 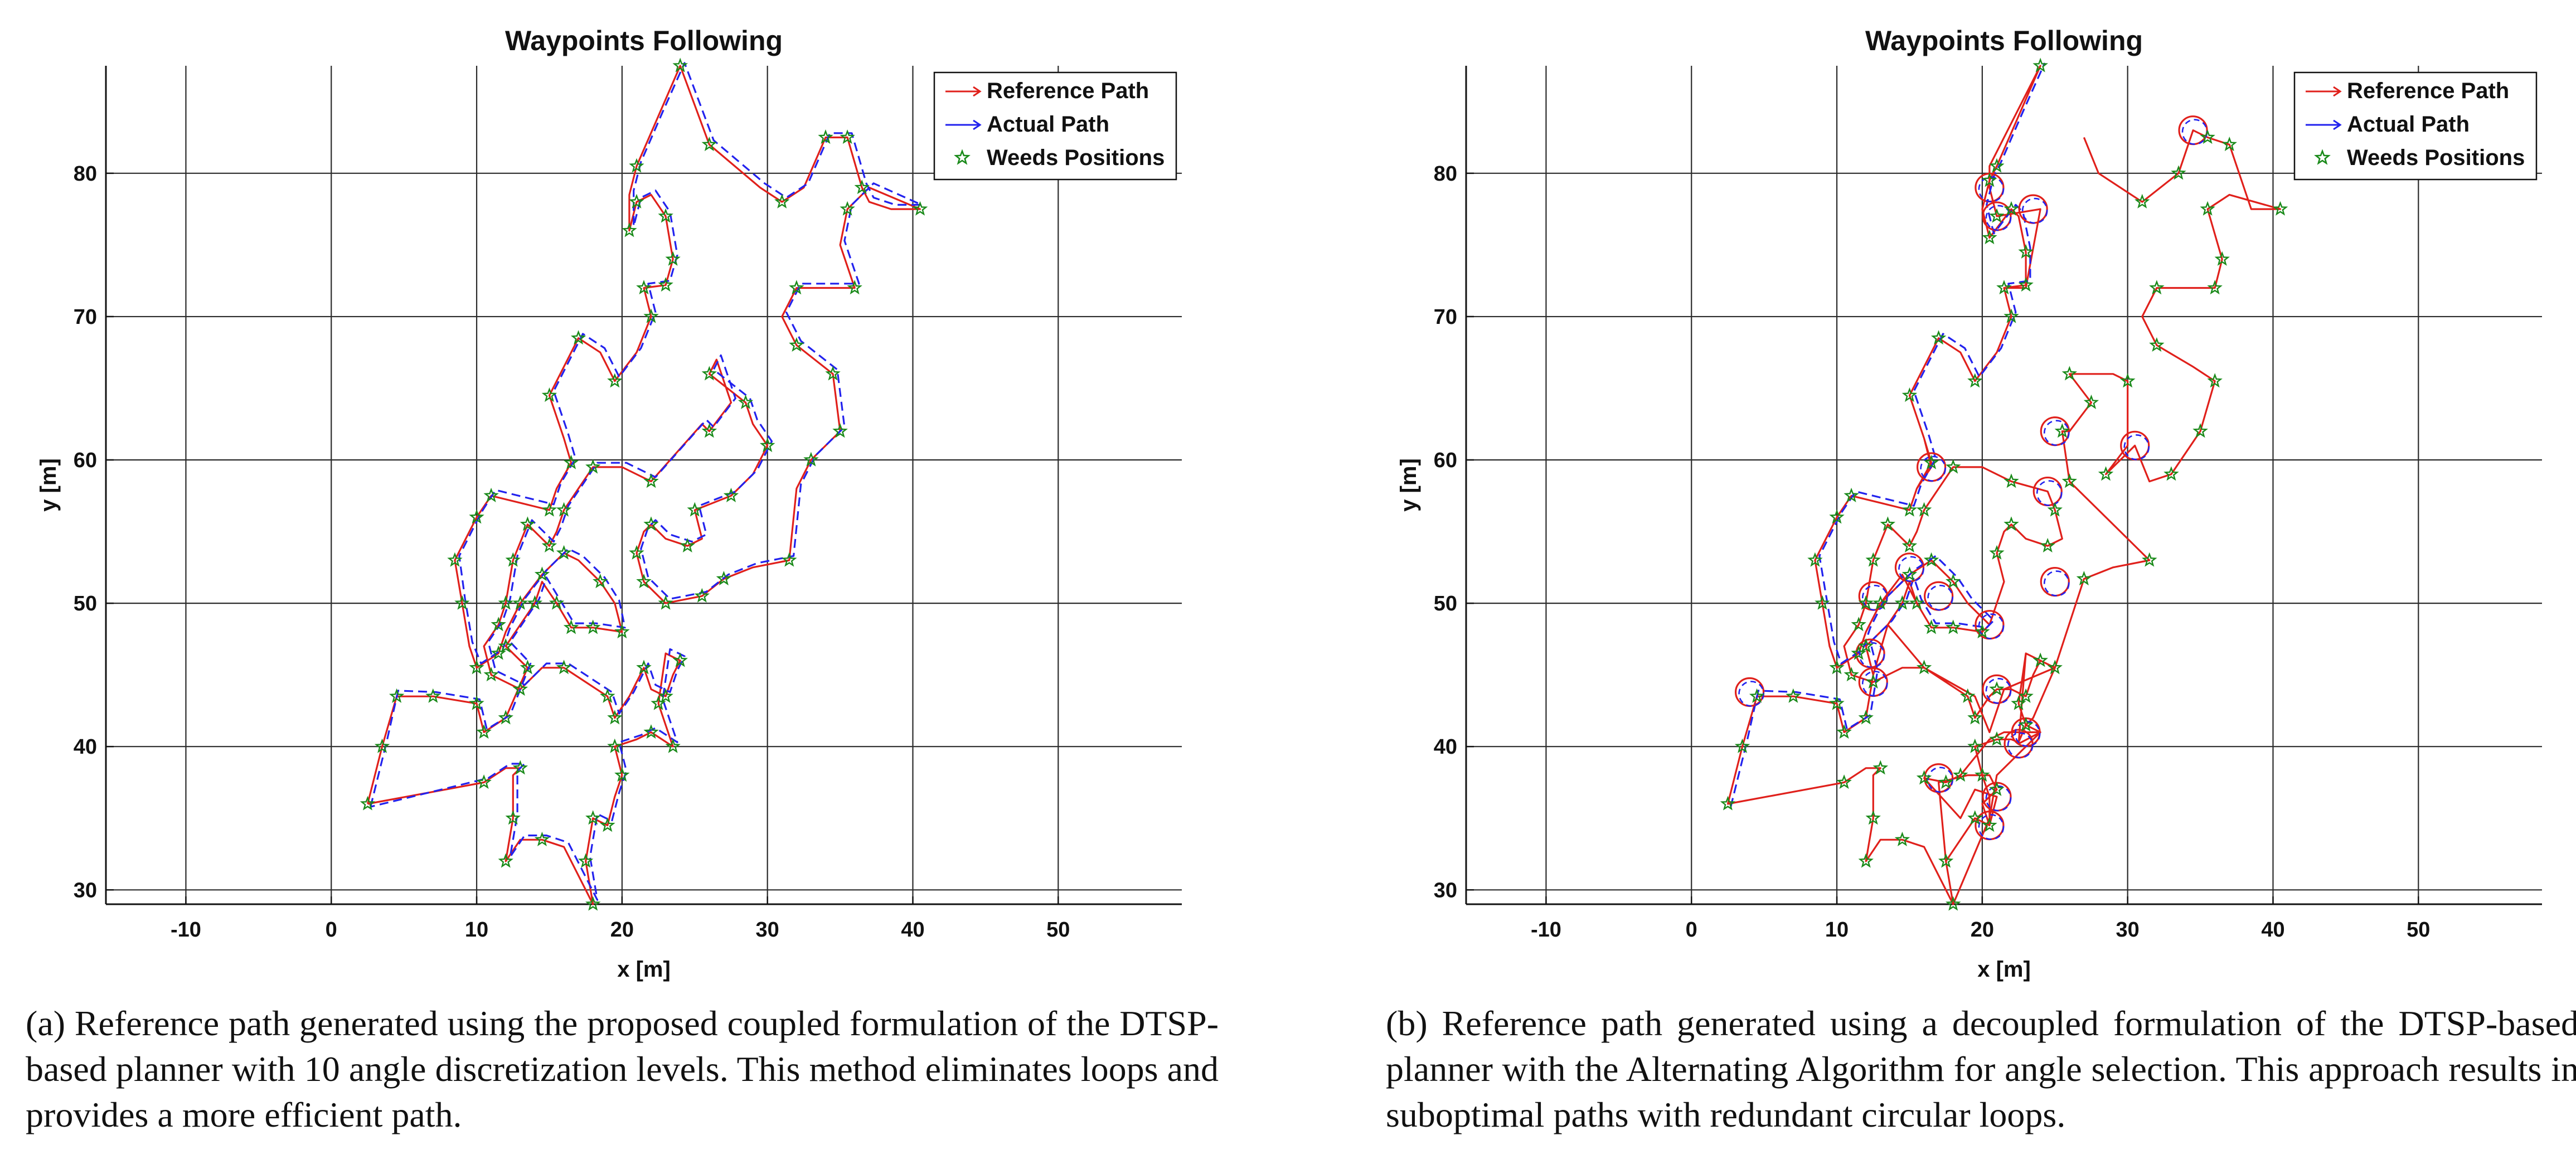 I want to click on legend-label-weeds: Weeds Positions, so click(x=2436, y=158).